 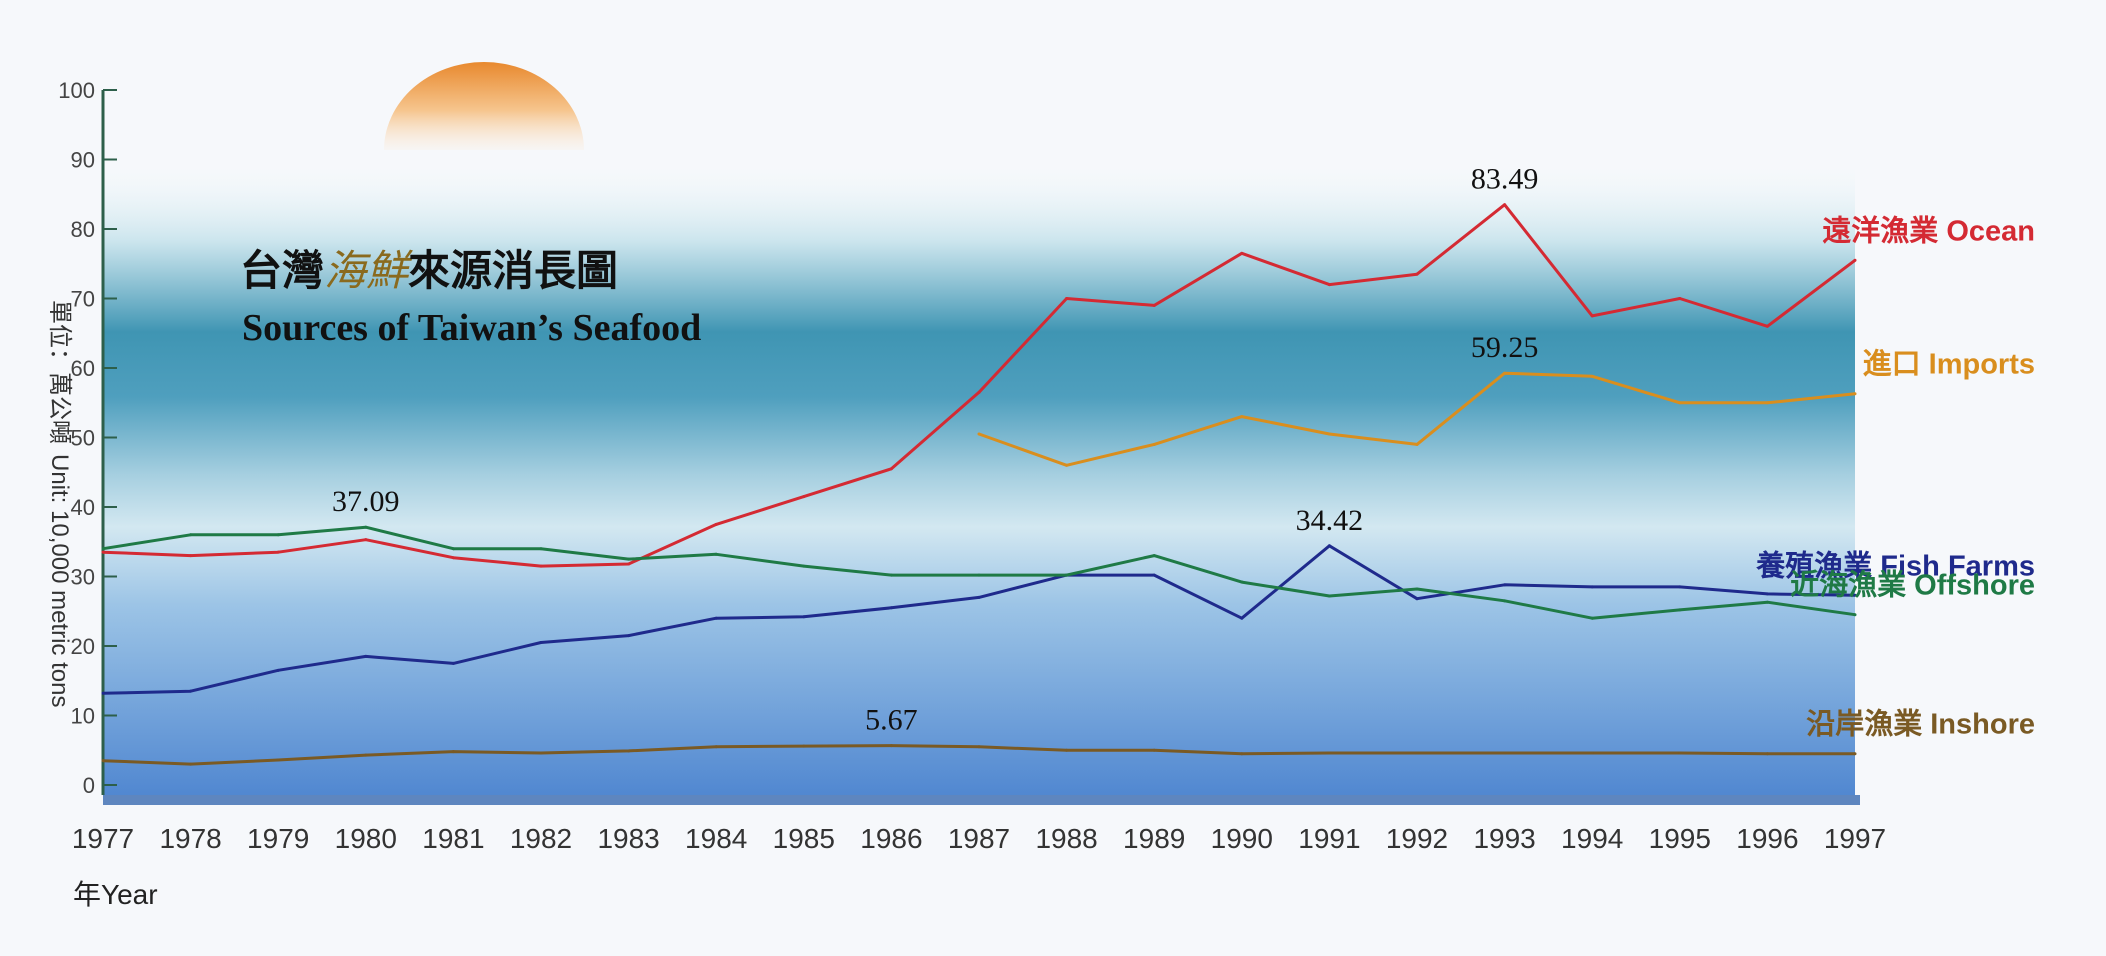 What do you see at coordinates (541, 838) in the screenshot?
I see `x-tick-label: 1982` at bounding box center [541, 838].